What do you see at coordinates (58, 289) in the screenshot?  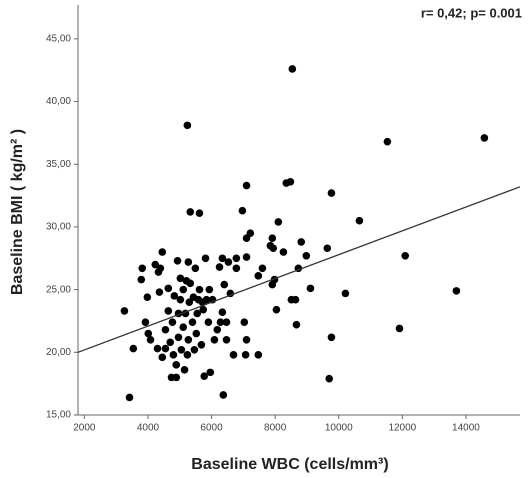 I see `y-tick-label: 25,00` at bounding box center [58, 289].